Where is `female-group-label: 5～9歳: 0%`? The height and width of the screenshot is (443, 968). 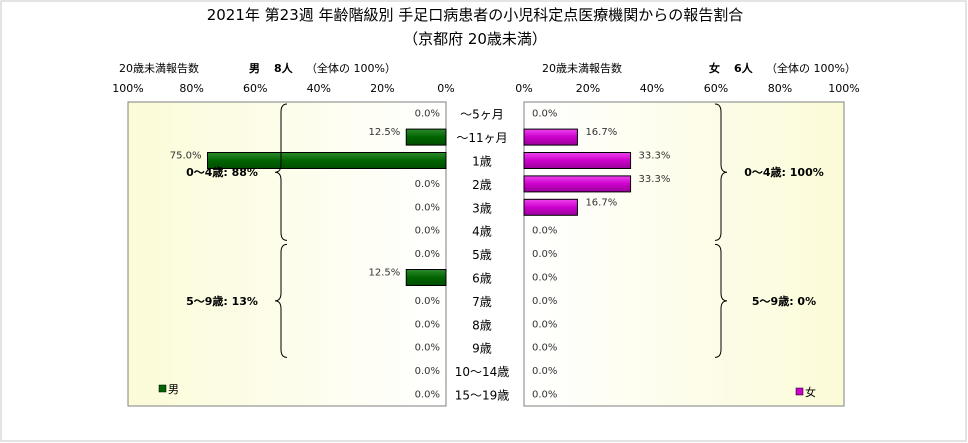 female-group-label: 5～9歳: 0% is located at coordinates (784, 301).